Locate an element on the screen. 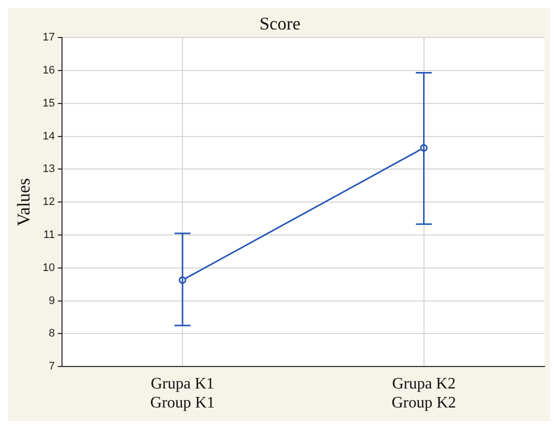 This screenshot has height=429, width=558. y-tick-label: 7 is located at coordinates (51, 366).